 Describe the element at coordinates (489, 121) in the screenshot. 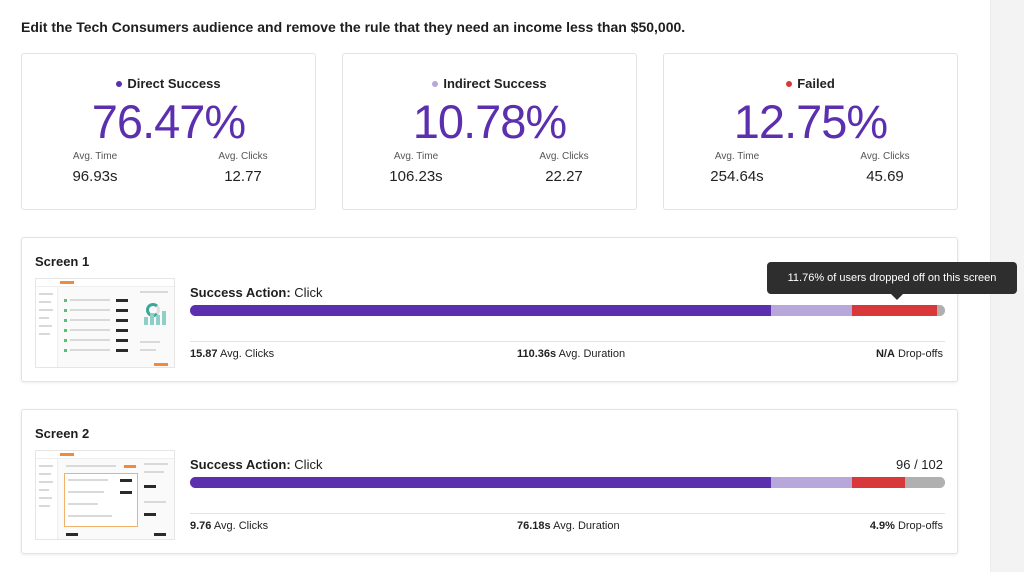

I see `stat-value: 10.78%` at that location.